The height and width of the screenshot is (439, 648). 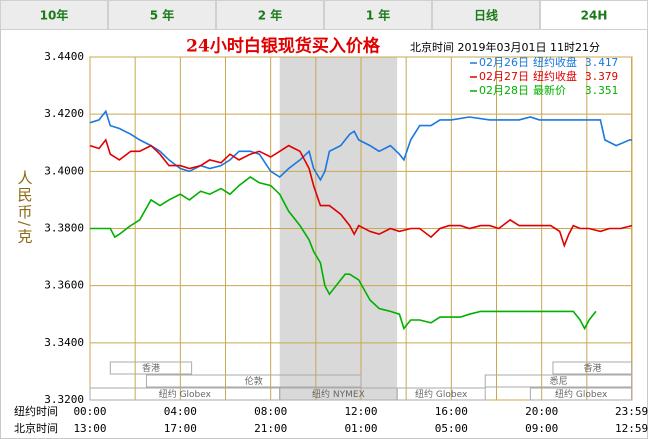 I want to click on chart-subtitle: 北京时间 2019年03月01日 11时21分, so click(x=505, y=47).